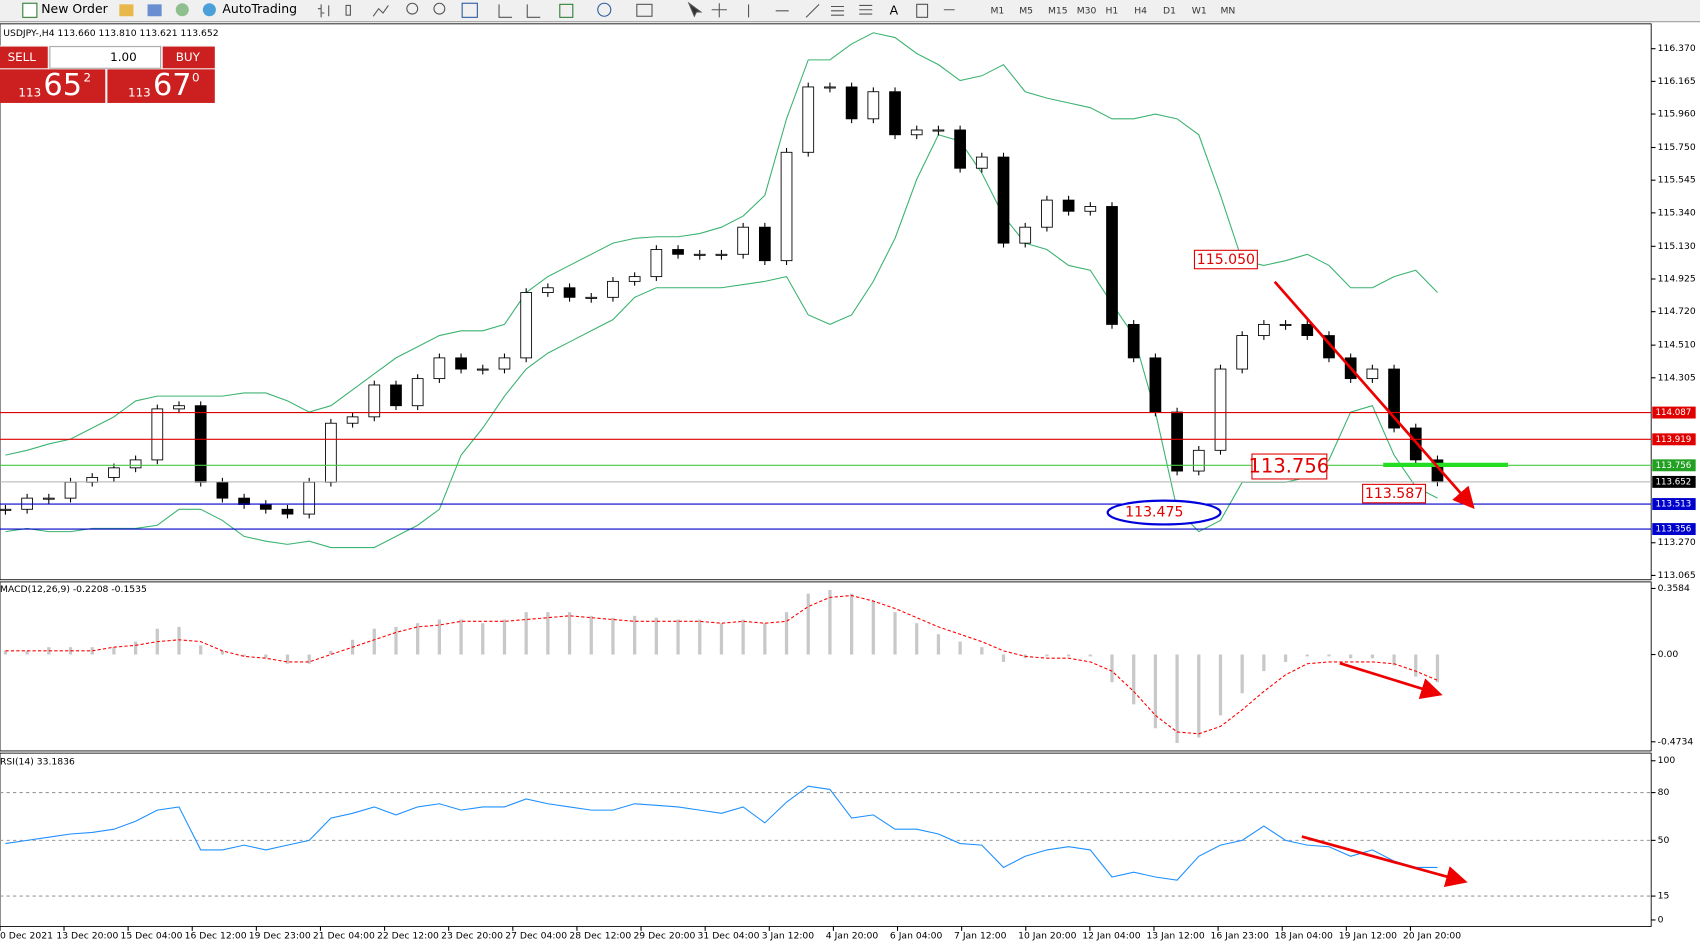 The image size is (1700, 946). I want to click on templates-icon, so click(644, 10).